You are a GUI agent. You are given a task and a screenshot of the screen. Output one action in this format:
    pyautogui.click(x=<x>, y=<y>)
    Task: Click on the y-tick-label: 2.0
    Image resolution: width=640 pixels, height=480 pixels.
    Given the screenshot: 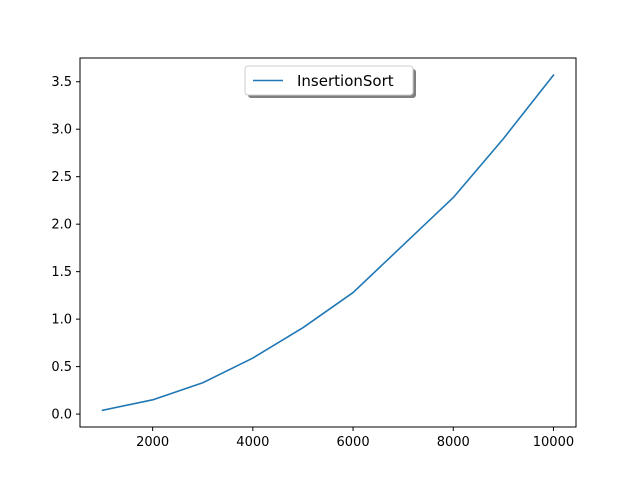 What is the action you would take?
    pyautogui.click(x=61, y=225)
    